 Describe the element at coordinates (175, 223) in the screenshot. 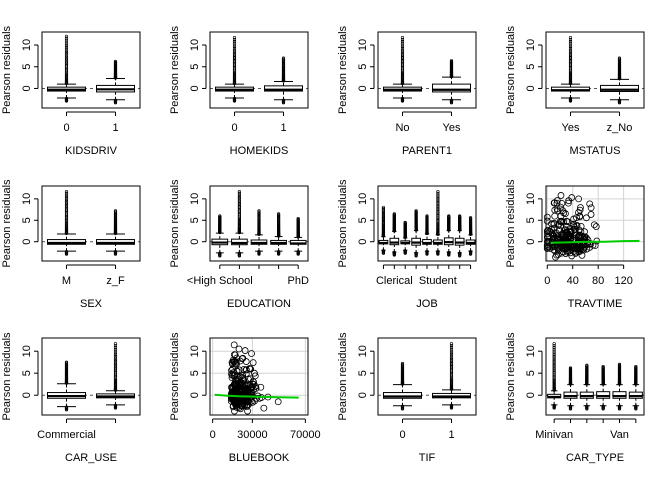

I see `y-axis-label: Pearson residuals` at that location.